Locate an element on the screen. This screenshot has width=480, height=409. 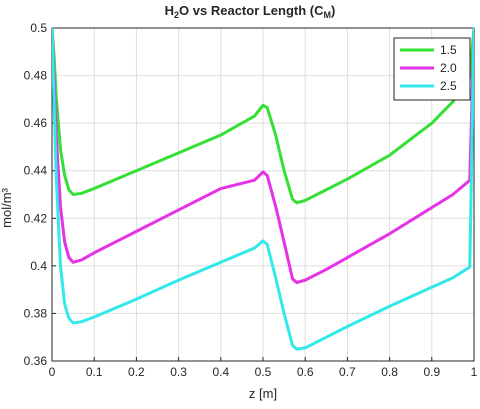
y-tick-label: 0.48 is located at coordinates (36, 76).